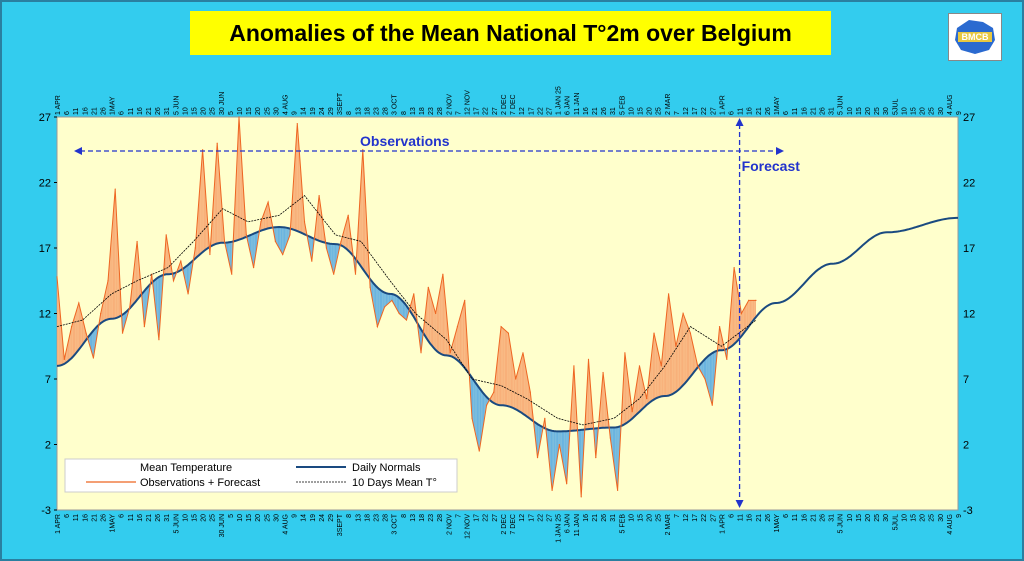 This screenshot has height=561, width=1024. I want to click on x-tick-label-bottom: 12, so click(522, 518).